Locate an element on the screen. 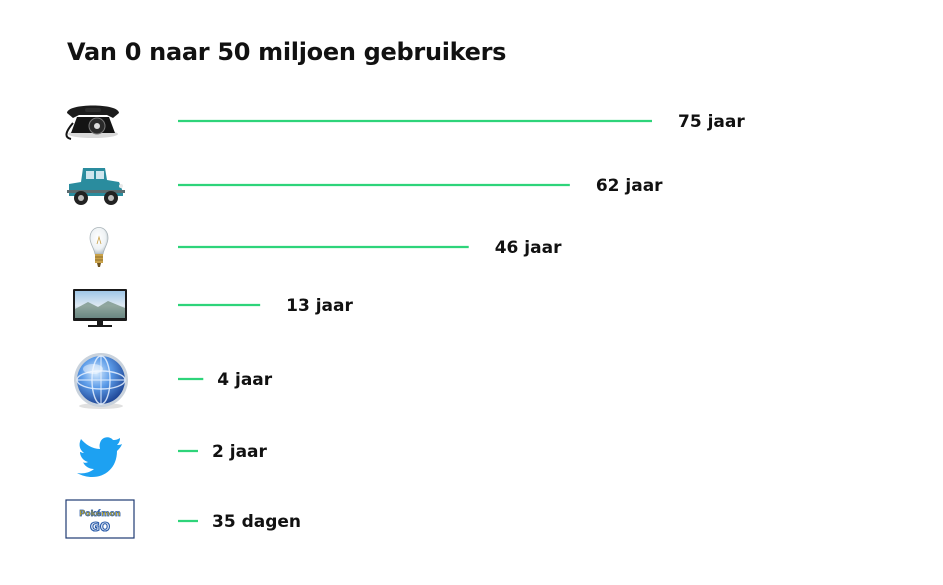 The image size is (943, 585). bar-label-pokemon-go: 35 dagen is located at coordinates (256, 522).